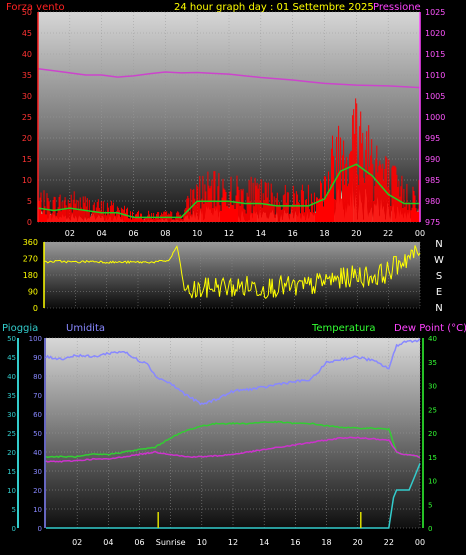 The width and height of the screenshot is (466, 555). I want to click on x-tick-label: 16, so click(293, 233).